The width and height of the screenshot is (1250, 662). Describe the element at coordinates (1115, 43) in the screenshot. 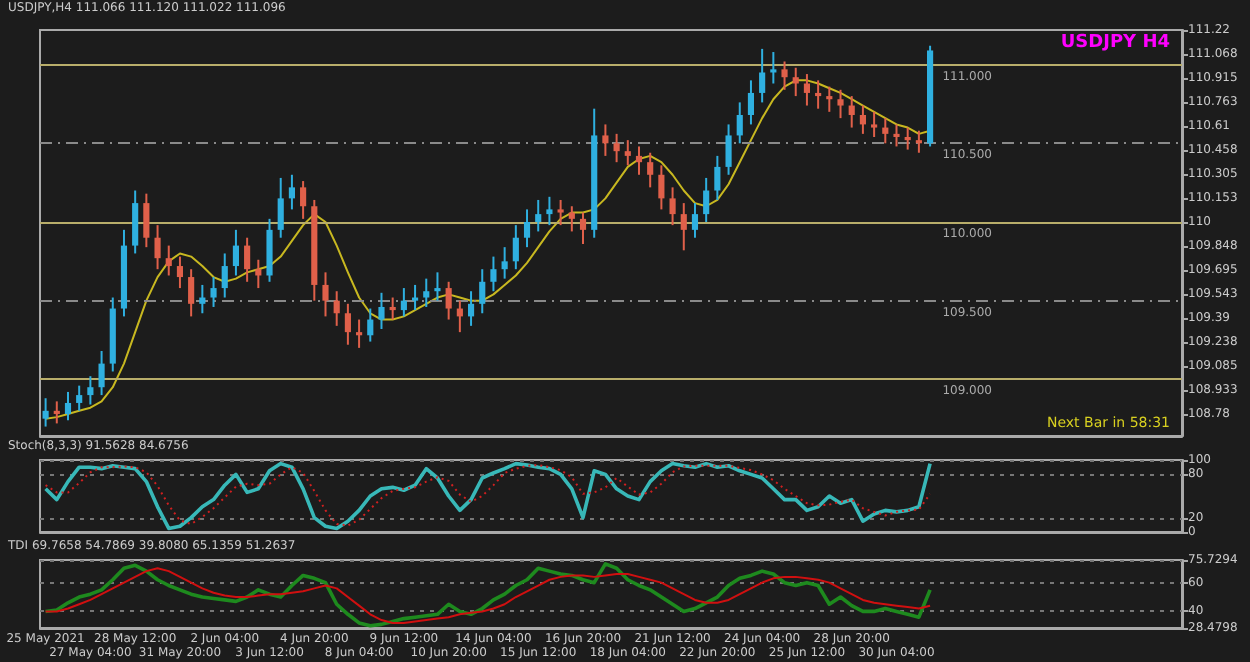

I see `text: USDJPY H4` at that location.